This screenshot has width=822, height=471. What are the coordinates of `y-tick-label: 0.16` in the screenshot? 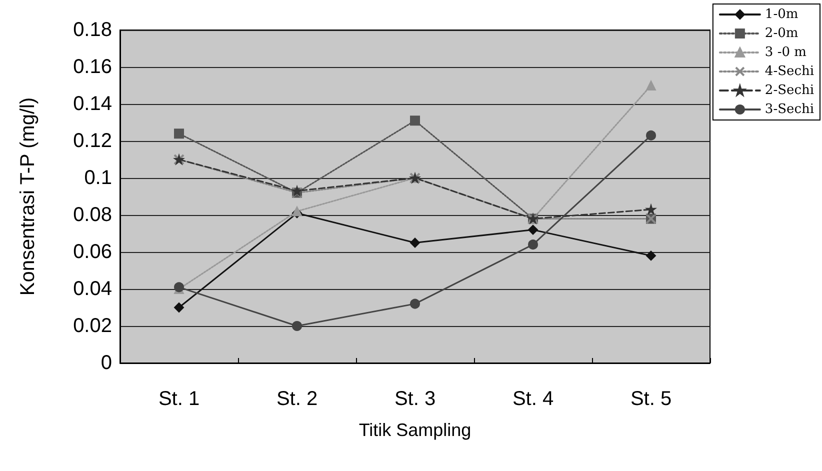 It's located at (92, 67).